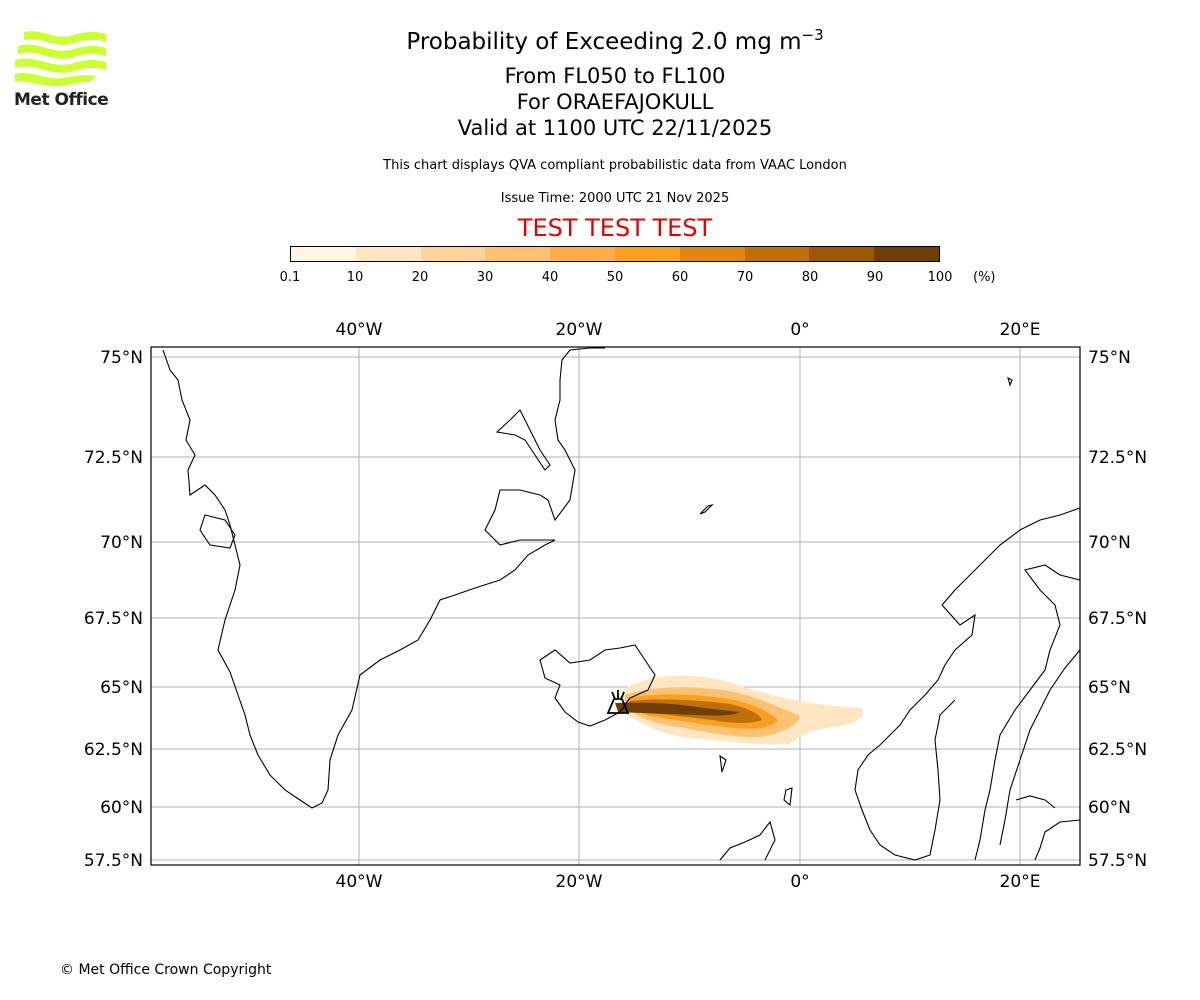  What do you see at coordinates (688, 882) in the screenshot?
I see `longitude-labels-bottom: 40°W 20°W 0° 20°E` at bounding box center [688, 882].